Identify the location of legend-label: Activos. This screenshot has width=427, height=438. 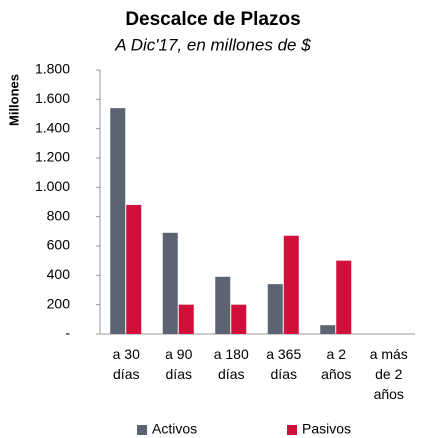
(174, 429).